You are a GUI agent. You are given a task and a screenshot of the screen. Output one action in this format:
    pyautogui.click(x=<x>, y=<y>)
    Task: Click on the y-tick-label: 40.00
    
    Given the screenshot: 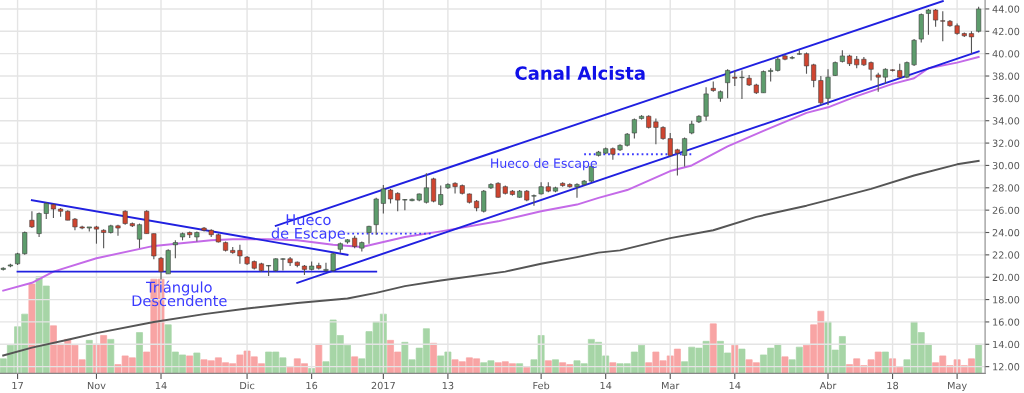 What is the action you would take?
    pyautogui.click(x=1006, y=54)
    